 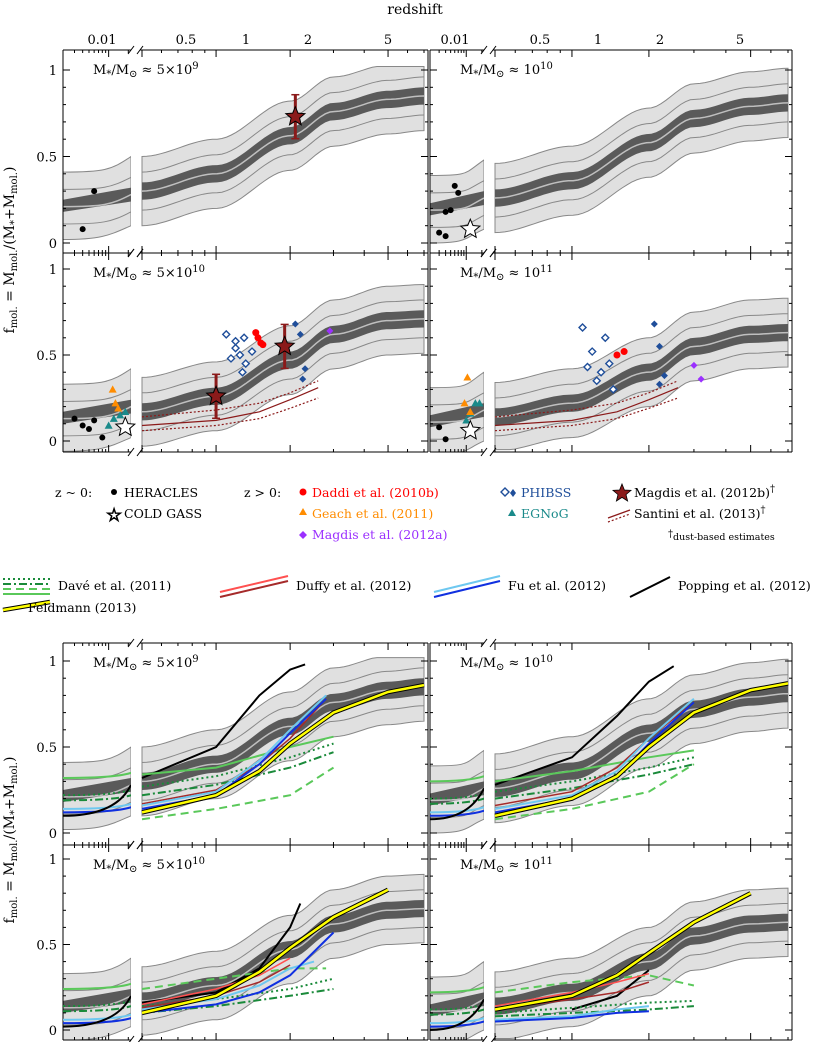 I want to click on local-band-lower-line, so click(x=97, y=218).